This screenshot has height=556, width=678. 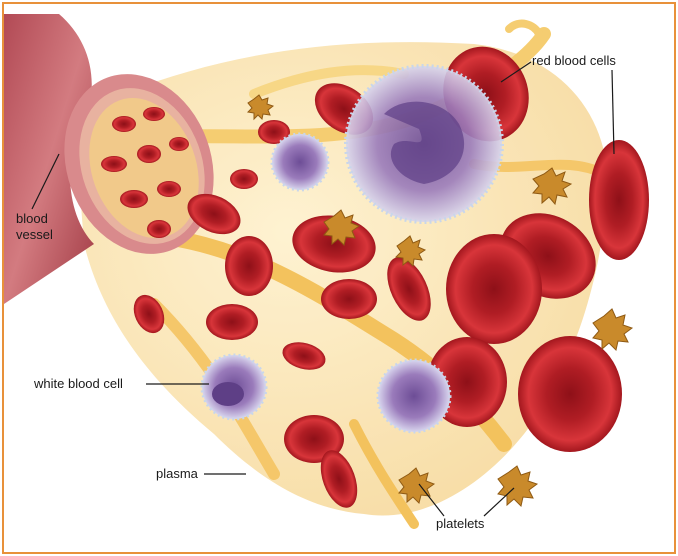 What do you see at coordinates (460, 523) in the screenshot?
I see `label-platelets: platelets` at bounding box center [460, 523].